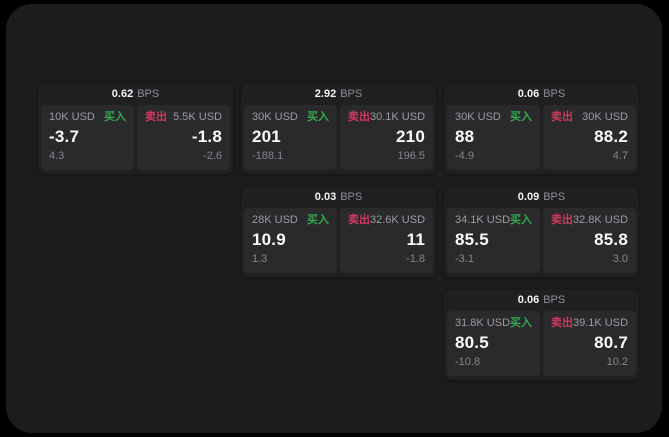 This screenshot has width=669, height=437. What do you see at coordinates (483, 323) in the screenshot?
I see `buy-size-label: 31.8K USD` at bounding box center [483, 323].